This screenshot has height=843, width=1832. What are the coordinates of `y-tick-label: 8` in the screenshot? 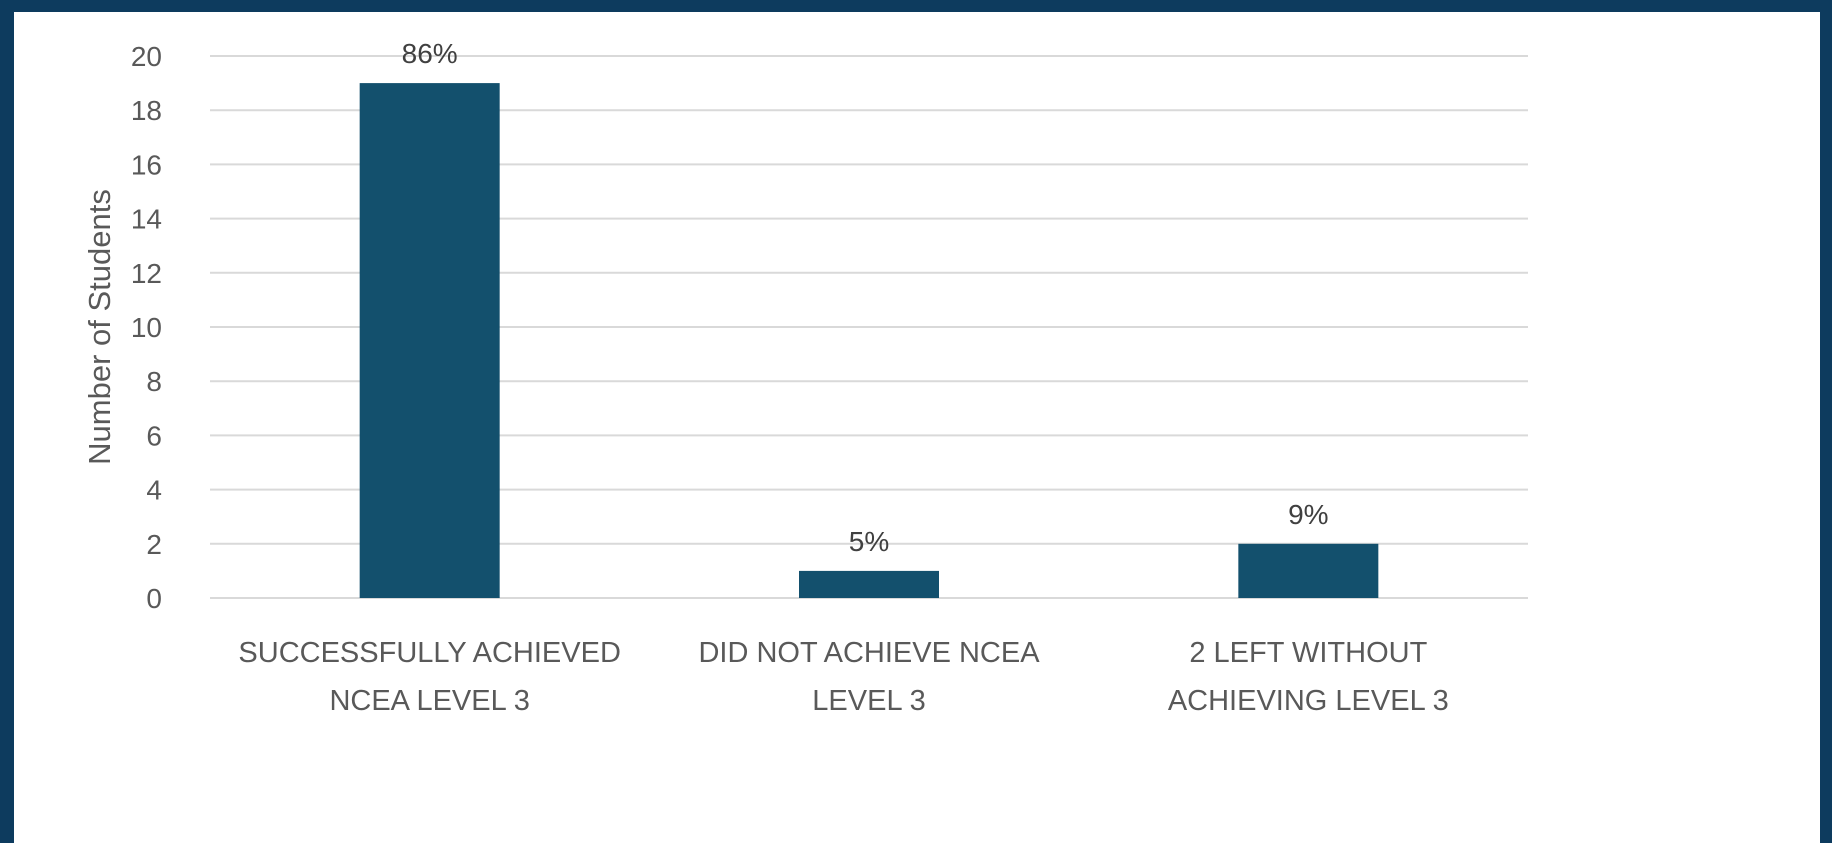 It's located at (154, 381).